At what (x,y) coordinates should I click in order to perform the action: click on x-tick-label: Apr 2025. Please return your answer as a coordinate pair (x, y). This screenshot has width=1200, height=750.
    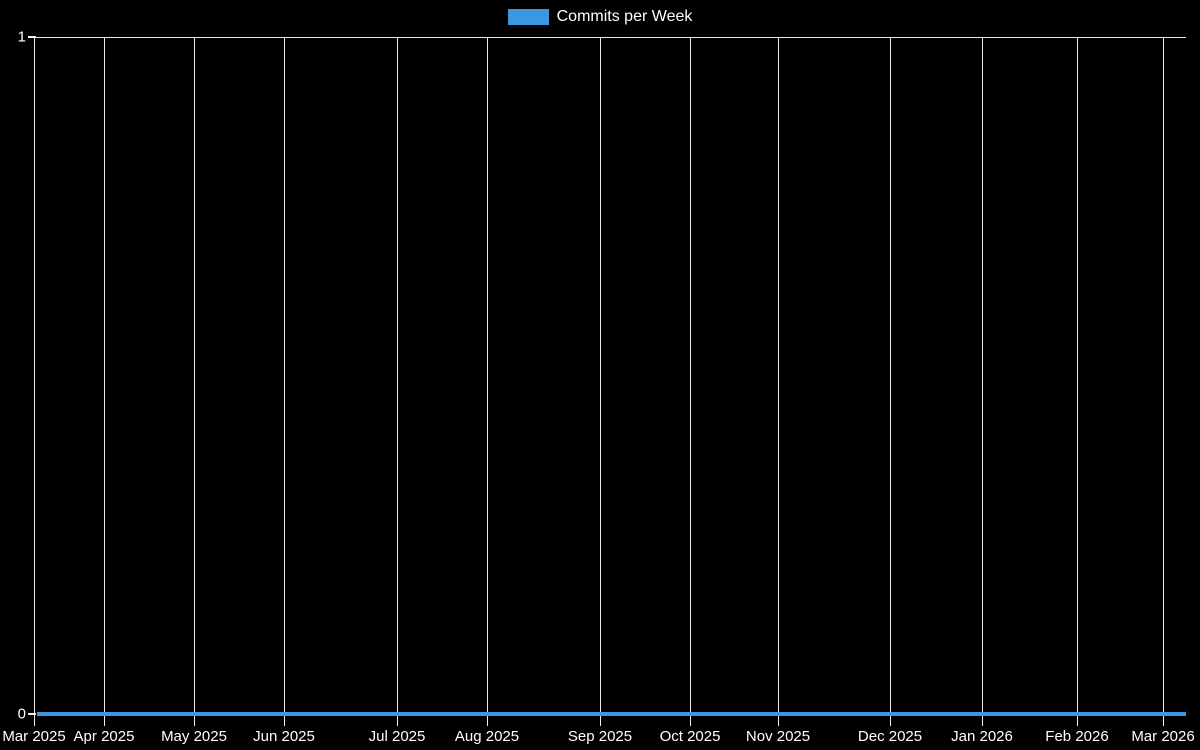
    Looking at the image, I should click on (104, 736).